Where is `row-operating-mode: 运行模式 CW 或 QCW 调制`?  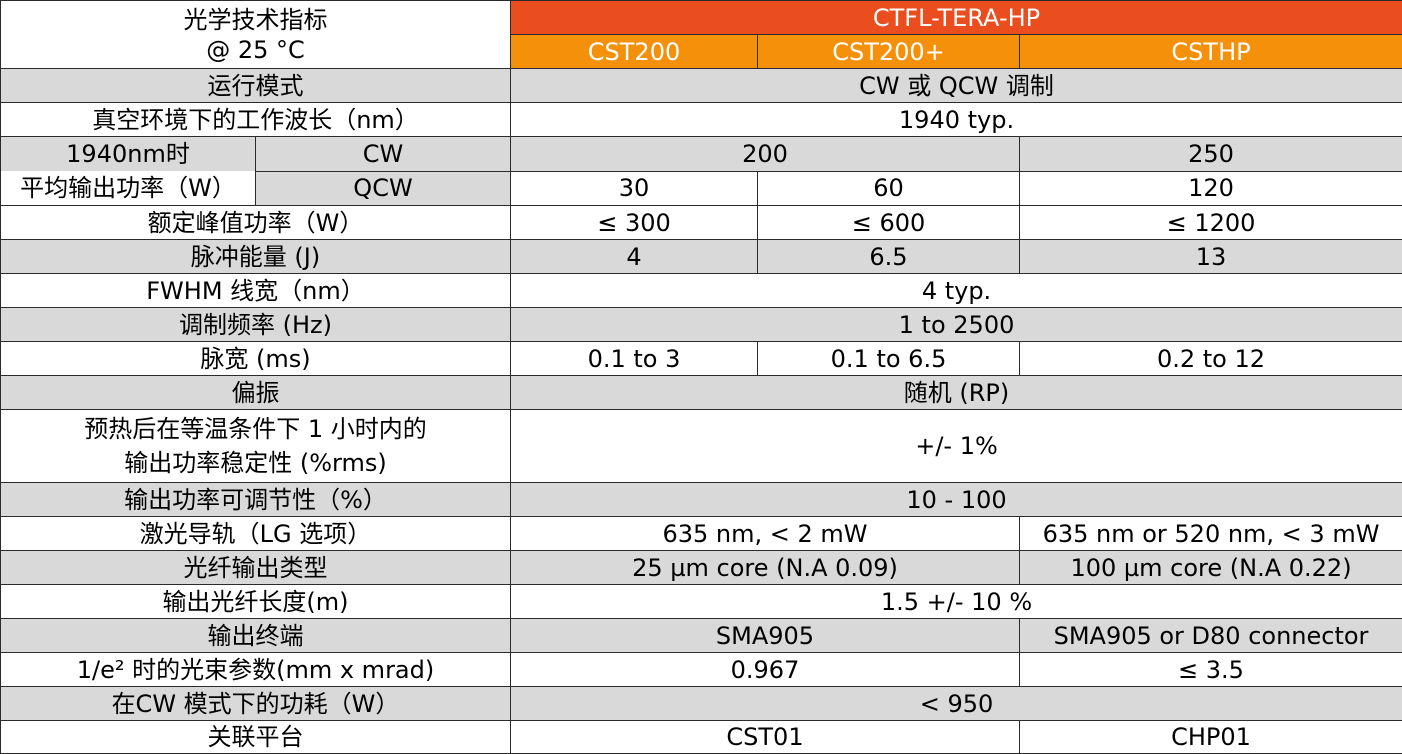 row-operating-mode: 运行模式 CW 或 QCW 调制 is located at coordinates (701, 85).